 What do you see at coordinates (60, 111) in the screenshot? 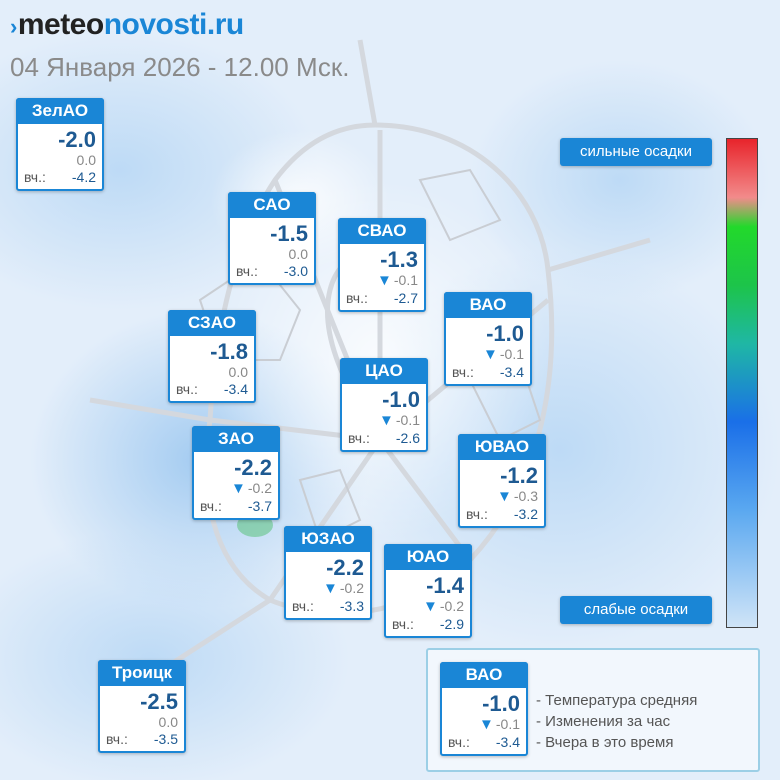
I see `district-name: ЗелАО` at bounding box center [60, 111].